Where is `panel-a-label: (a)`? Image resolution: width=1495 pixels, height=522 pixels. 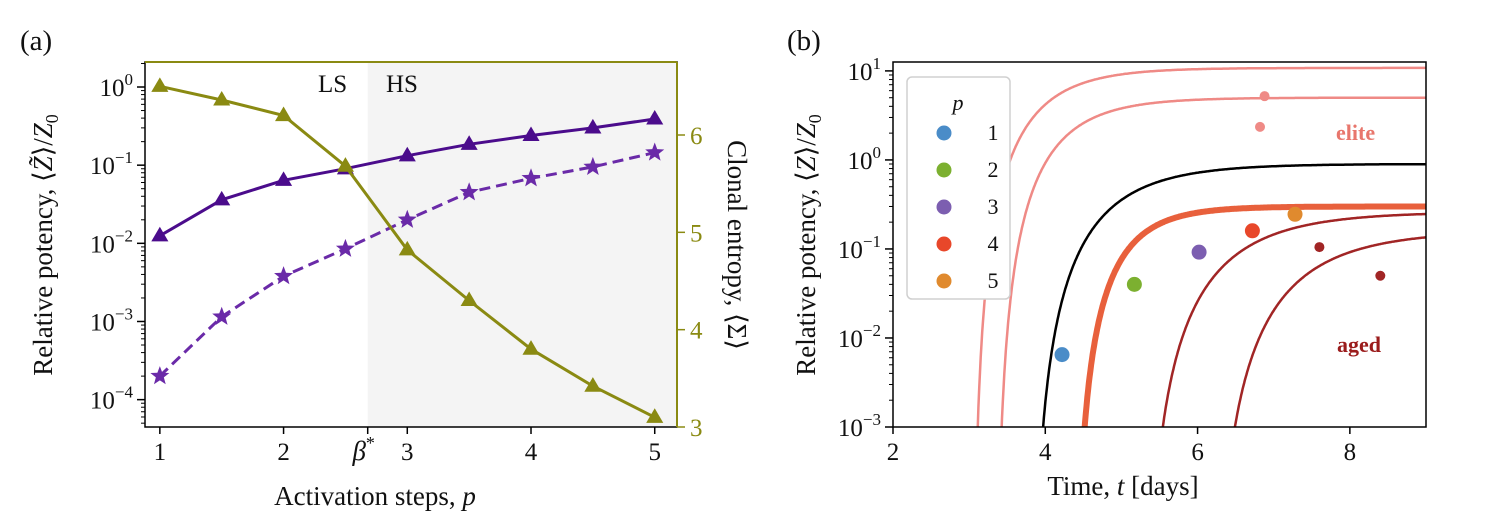 panel-a-label: (a) is located at coordinates (36, 41).